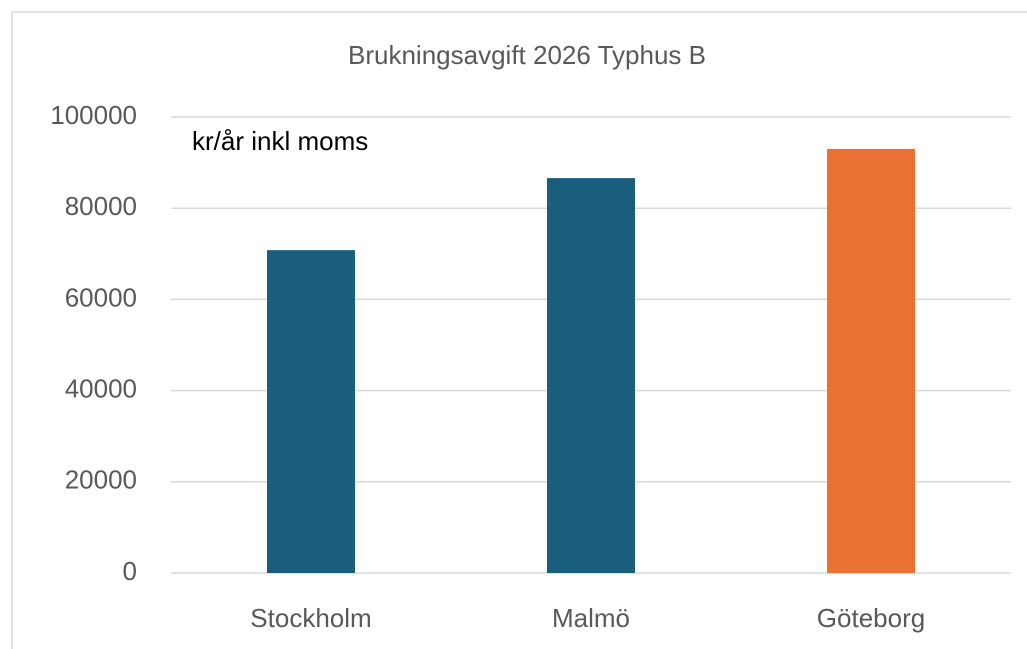 The height and width of the screenshot is (649, 1027). Describe the element at coordinates (130, 571) in the screenshot. I see `y-tick-label: 0` at that location.